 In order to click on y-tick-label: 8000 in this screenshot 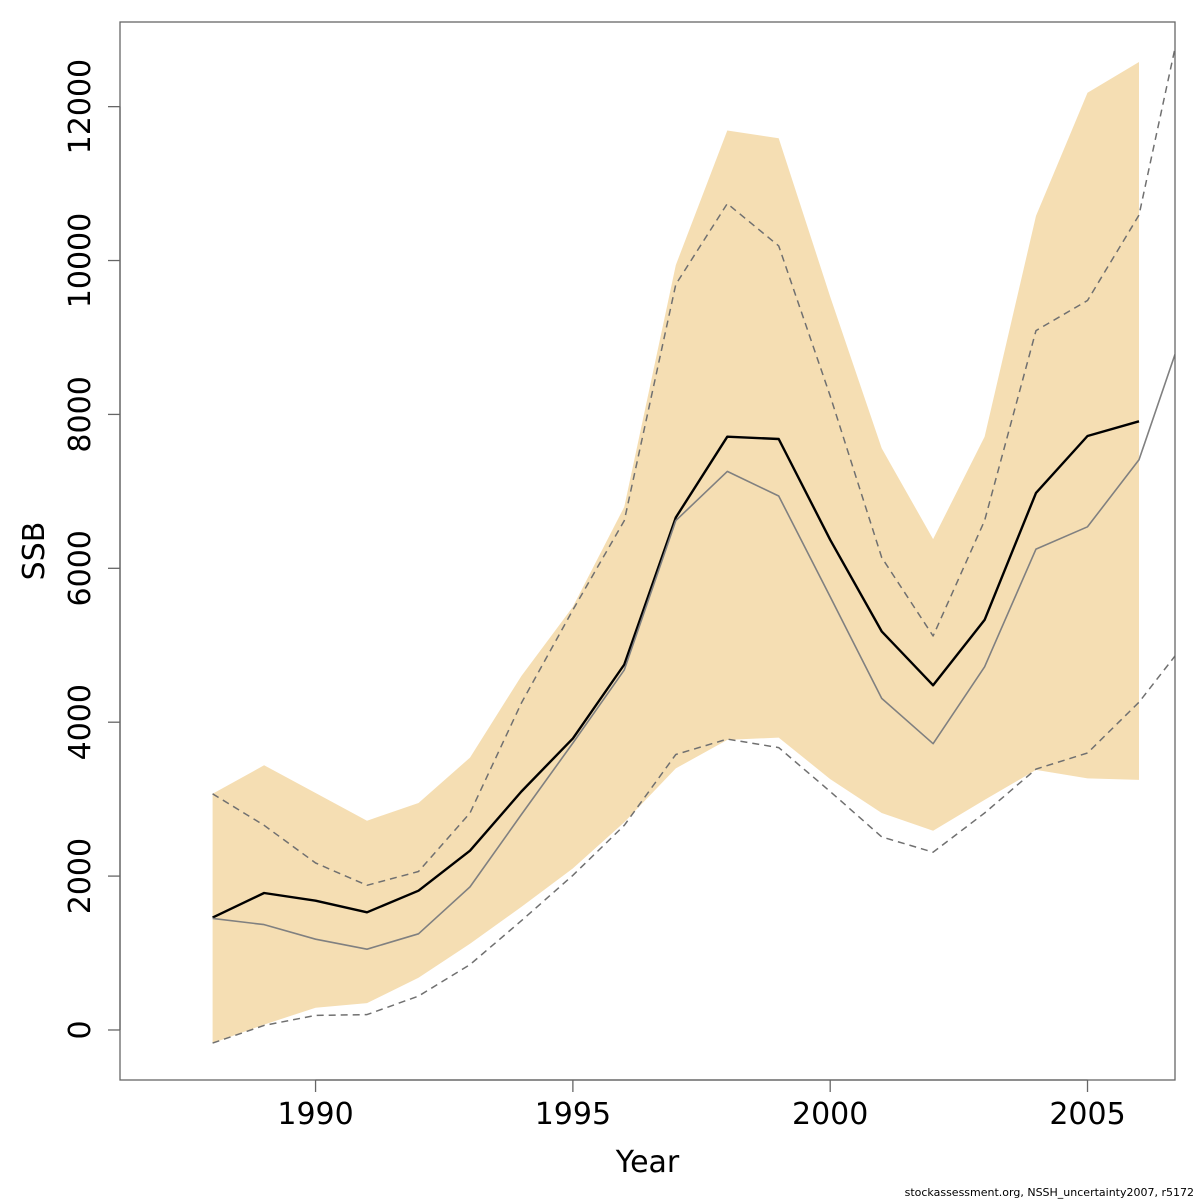, I will do `click(80, 414)`.